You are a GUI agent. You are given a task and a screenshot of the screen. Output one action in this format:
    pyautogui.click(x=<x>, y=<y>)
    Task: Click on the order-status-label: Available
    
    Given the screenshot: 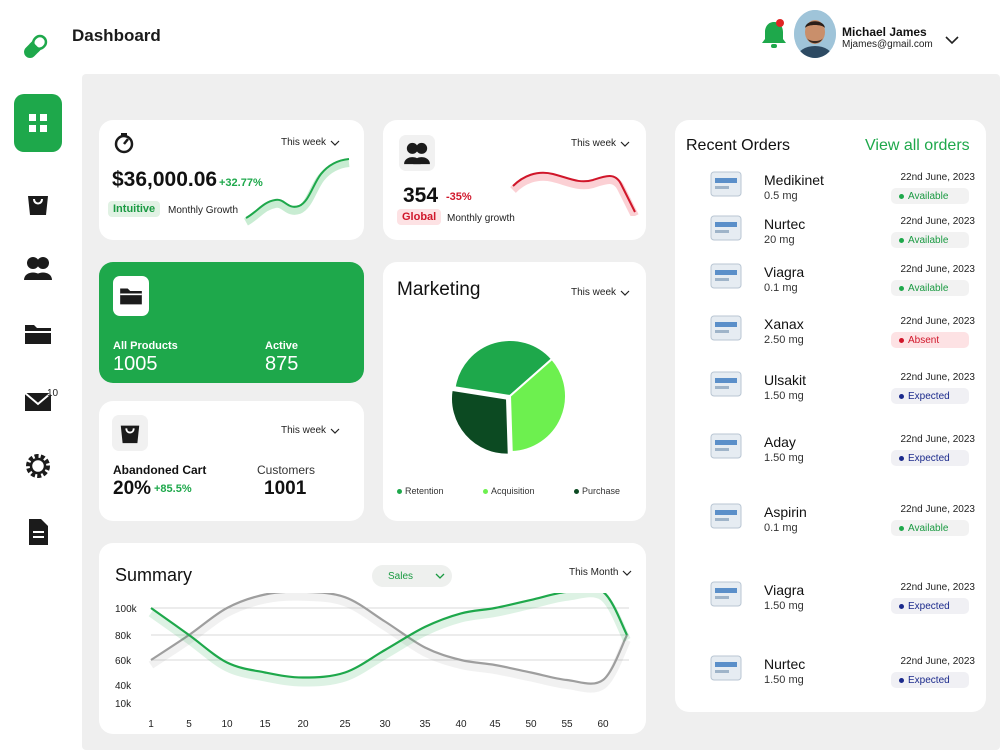 What is the action you would take?
    pyautogui.click(x=928, y=196)
    